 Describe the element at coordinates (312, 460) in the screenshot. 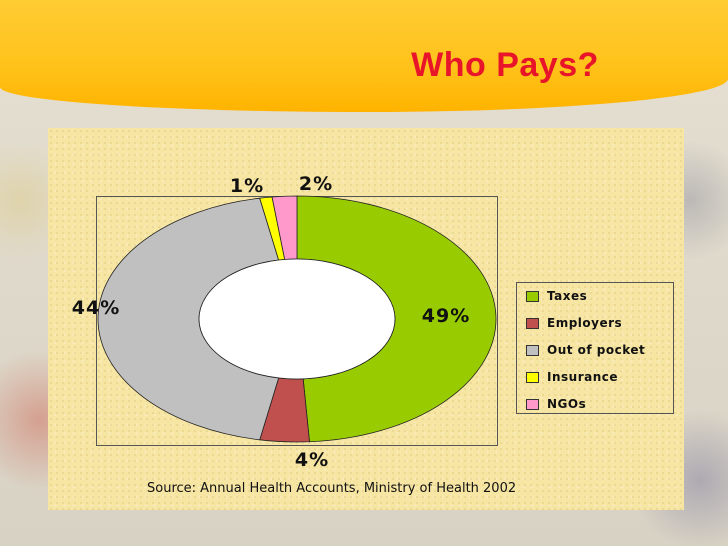

I see `data-label-employers: 4%` at that location.